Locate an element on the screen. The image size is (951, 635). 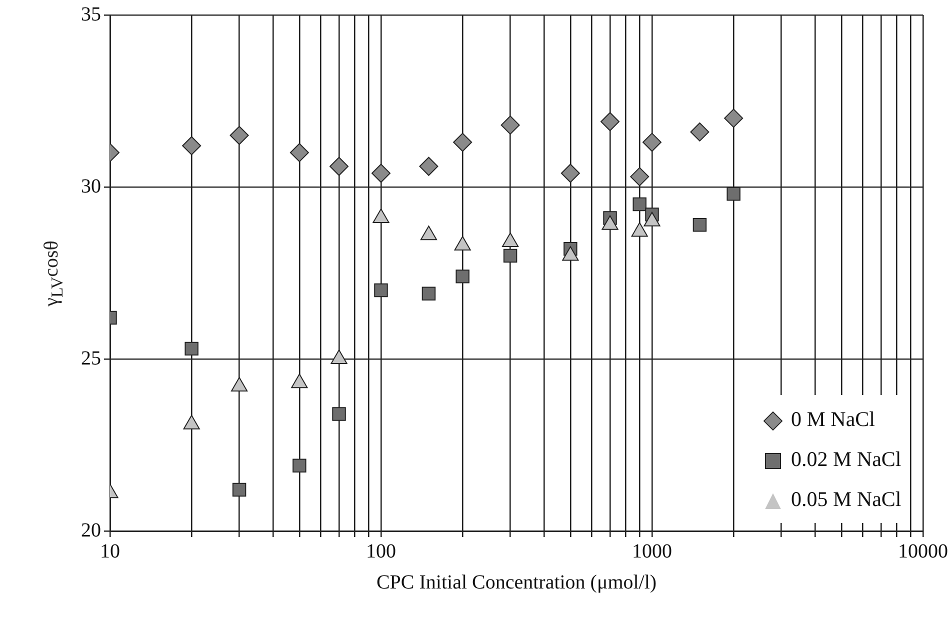
x-tick-label: 10 is located at coordinates (110, 551).